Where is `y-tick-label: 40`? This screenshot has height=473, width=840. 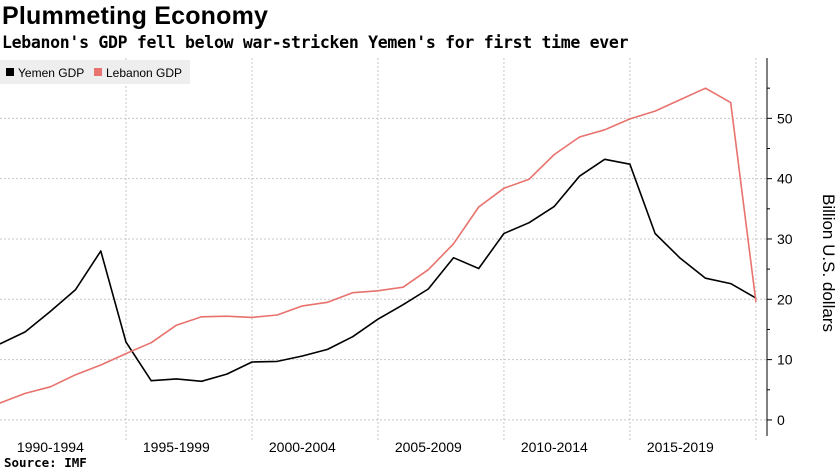 y-tick-label: 40 is located at coordinates (785, 179).